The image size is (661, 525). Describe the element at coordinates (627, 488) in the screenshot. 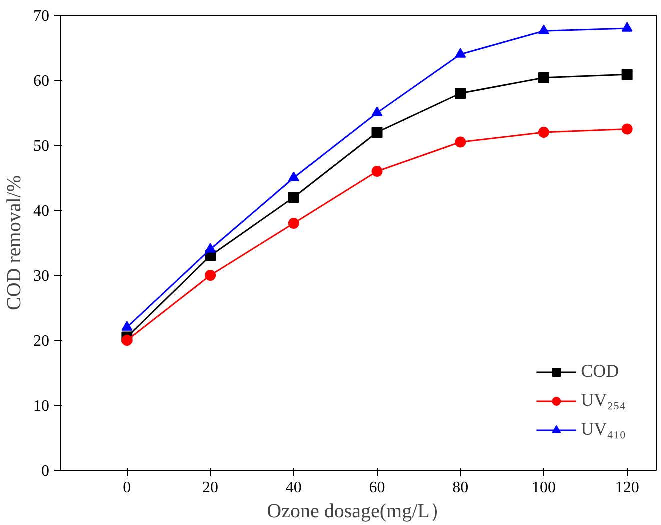

I see `x-tick-label: 120` at that location.